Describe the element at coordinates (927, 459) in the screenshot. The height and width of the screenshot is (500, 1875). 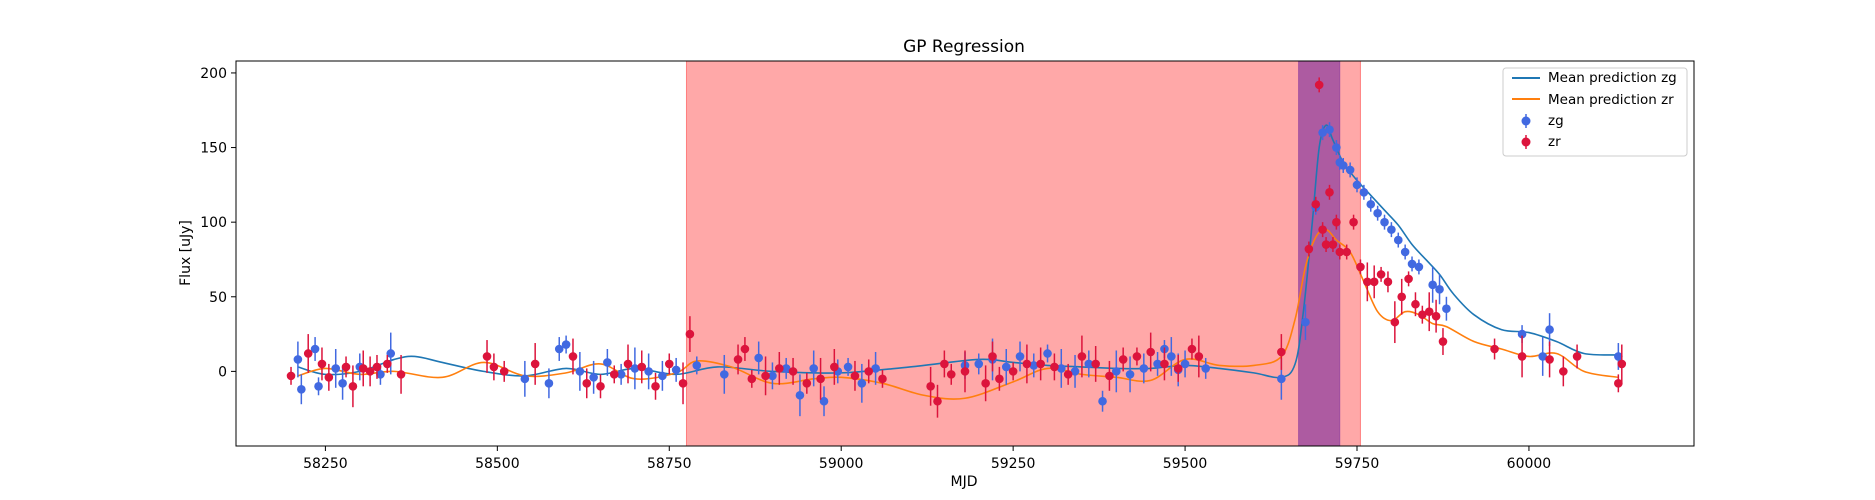
I see `x-axis: 58250 58500 58750 59000 59250 59500 59750 60000` at that location.